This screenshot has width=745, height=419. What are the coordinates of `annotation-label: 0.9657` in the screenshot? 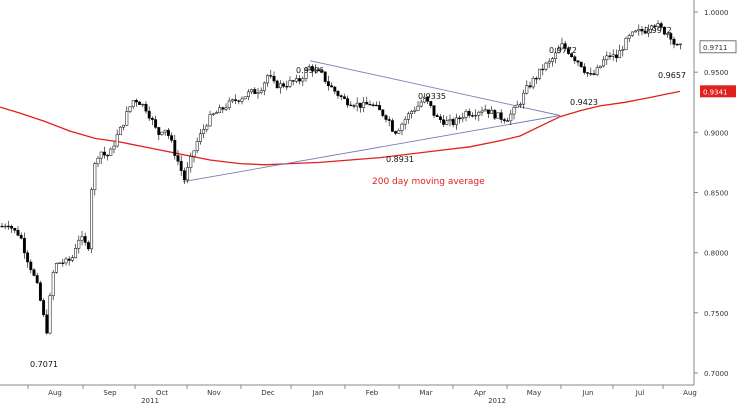 It's located at (672, 75).